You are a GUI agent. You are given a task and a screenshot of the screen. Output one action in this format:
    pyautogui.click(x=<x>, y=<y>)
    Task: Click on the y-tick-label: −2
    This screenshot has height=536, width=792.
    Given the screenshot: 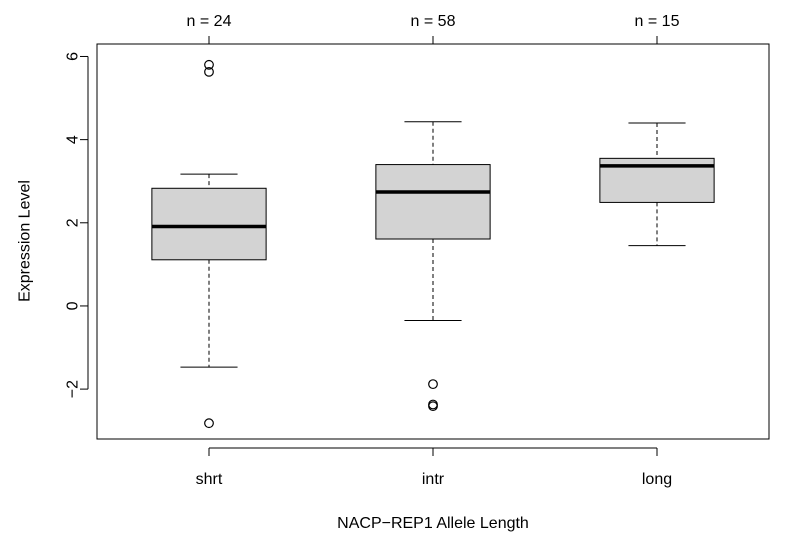 What is the action you would take?
    pyautogui.click(x=73, y=389)
    